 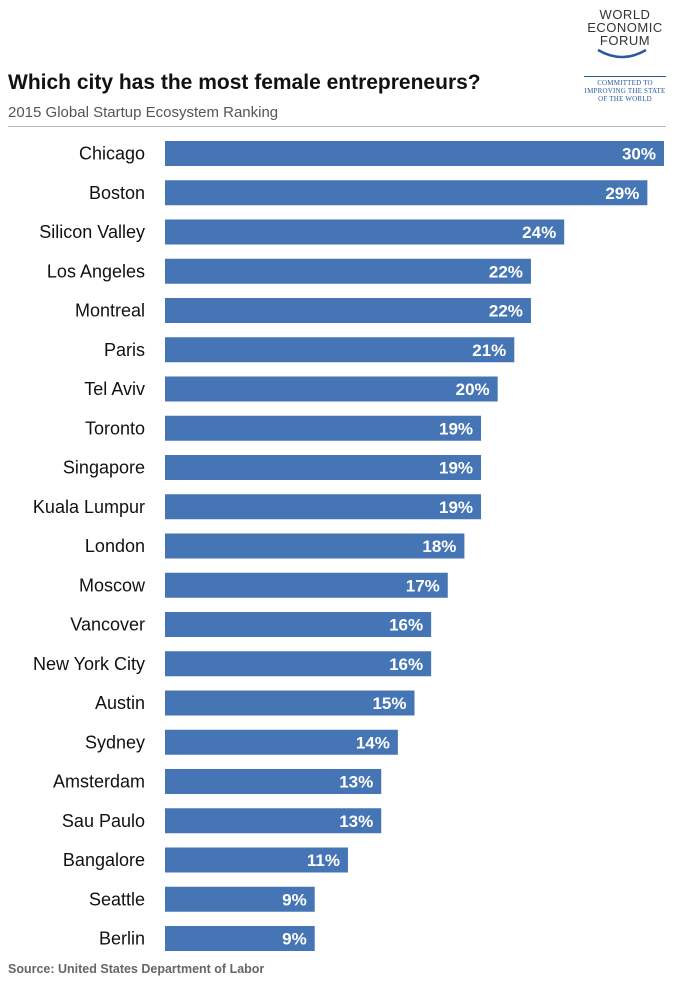 I want to click on category-label: Los Angeles, so click(x=96, y=271).